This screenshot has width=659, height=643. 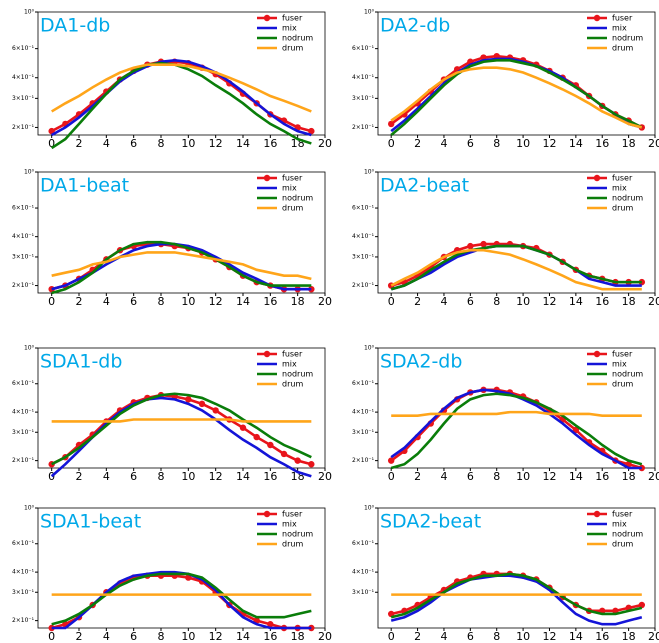 What do you see at coordinates (75, 26) in the screenshot?
I see `chart-title: DA1-db` at bounding box center [75, 26].